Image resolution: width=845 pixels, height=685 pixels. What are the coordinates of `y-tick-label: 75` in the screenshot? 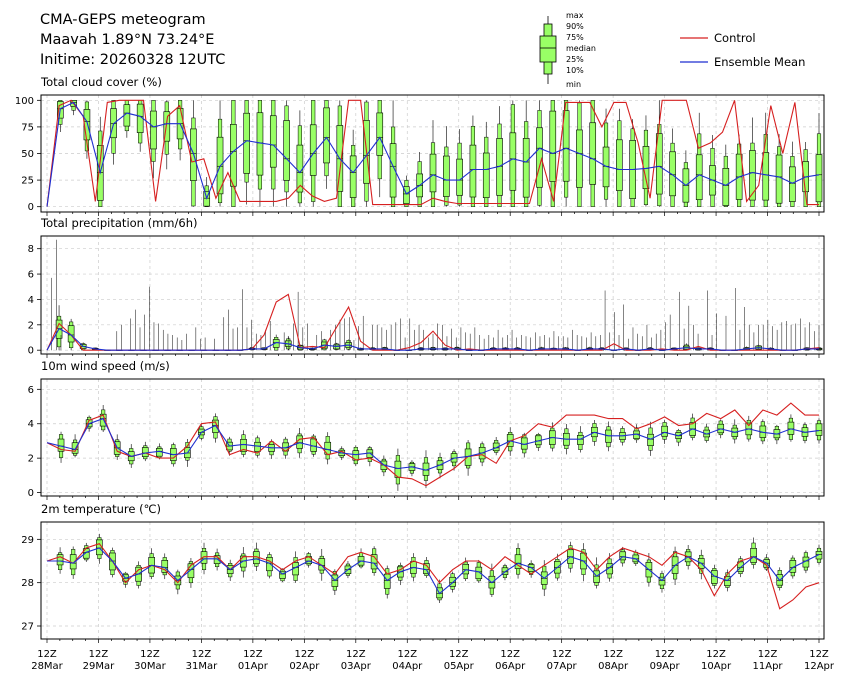 It's located at (27, 127).